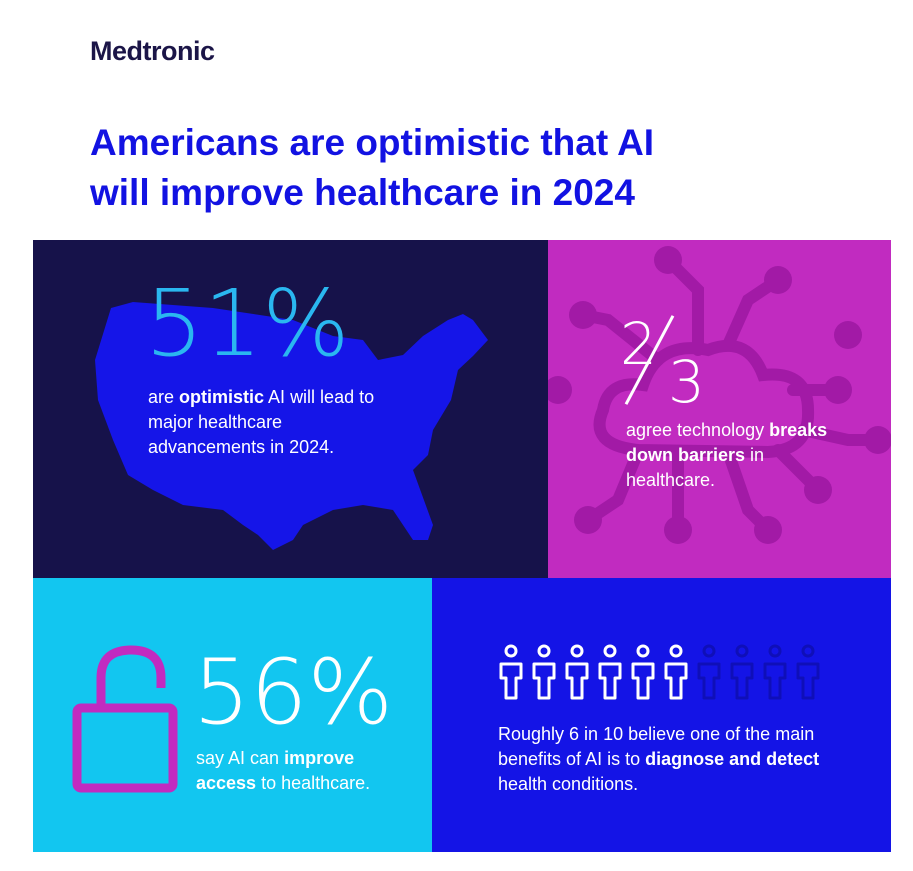 The width and height of the screenshot is (913, 871). Describe the element at coordinates (247, 323) in the screenshot. I see `stat-value: 51%` at that location.